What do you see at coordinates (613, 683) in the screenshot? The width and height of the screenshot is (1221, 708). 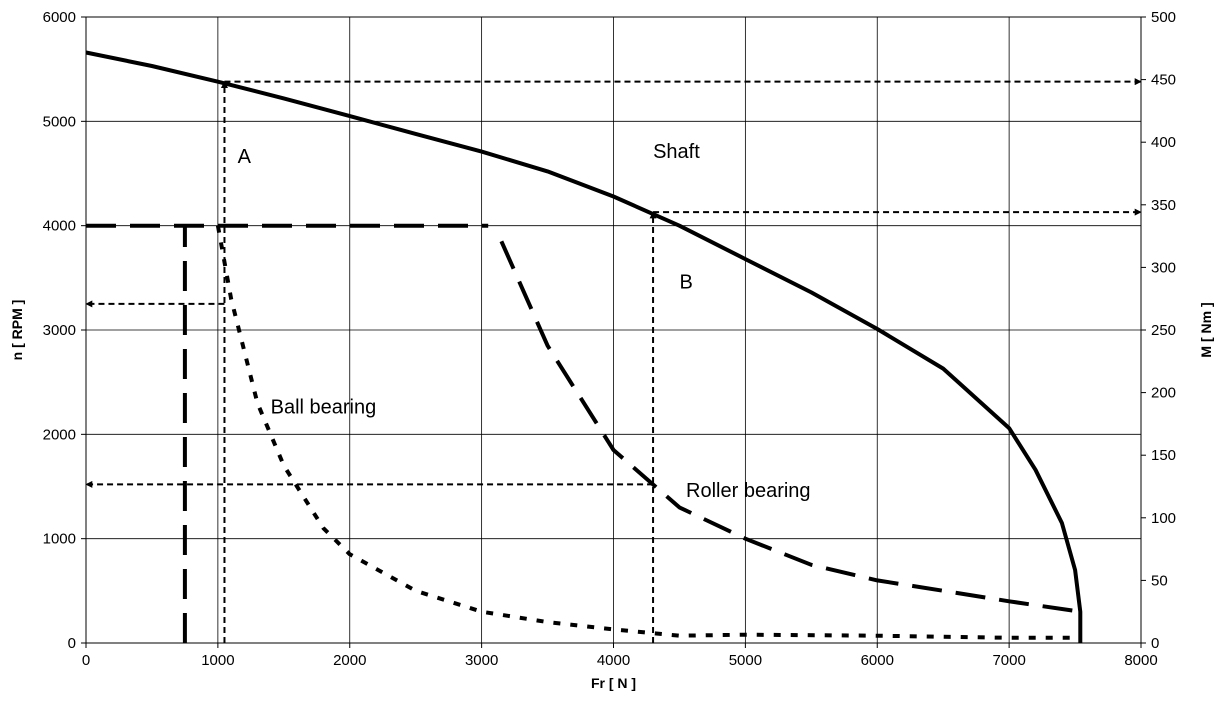 I see `x-axis-label: Fr [ N ]` at bounding box center [613, 683].